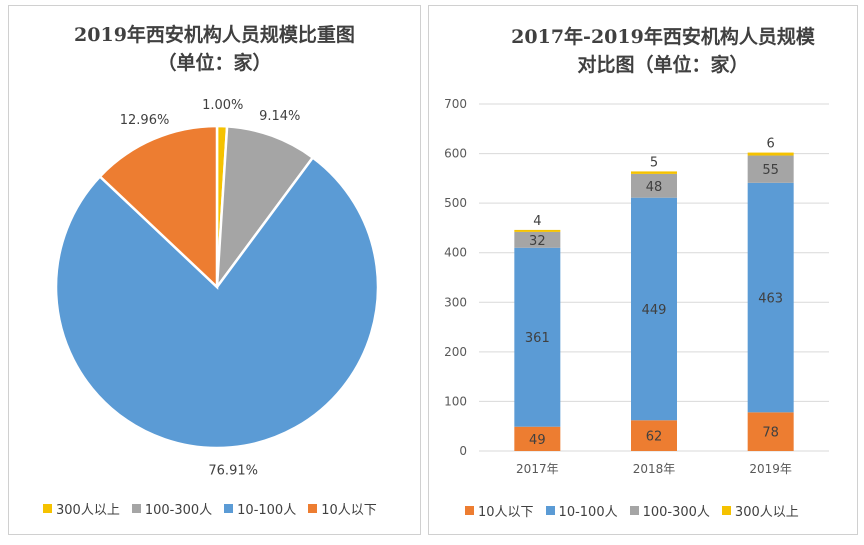  I want to click on bar-data-label: 4, so click(537, 221).